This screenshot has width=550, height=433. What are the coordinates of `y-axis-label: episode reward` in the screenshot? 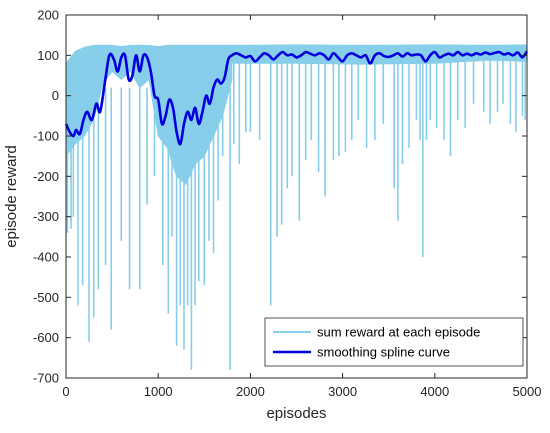 It's located at (11, 196).